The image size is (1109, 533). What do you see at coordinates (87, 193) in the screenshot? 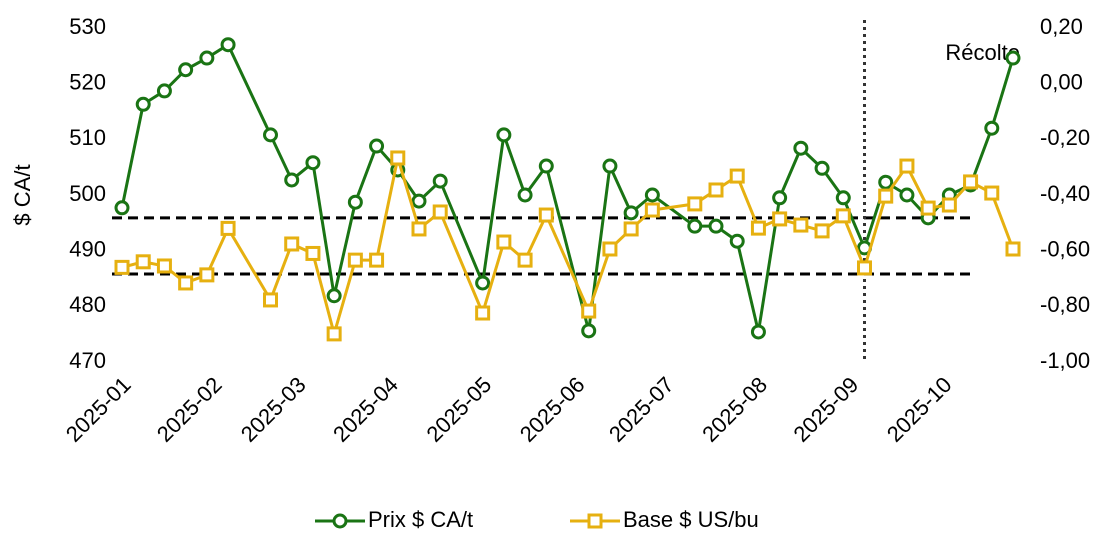
I see `y-tick-label: 500` at bounding box center [87, 193].